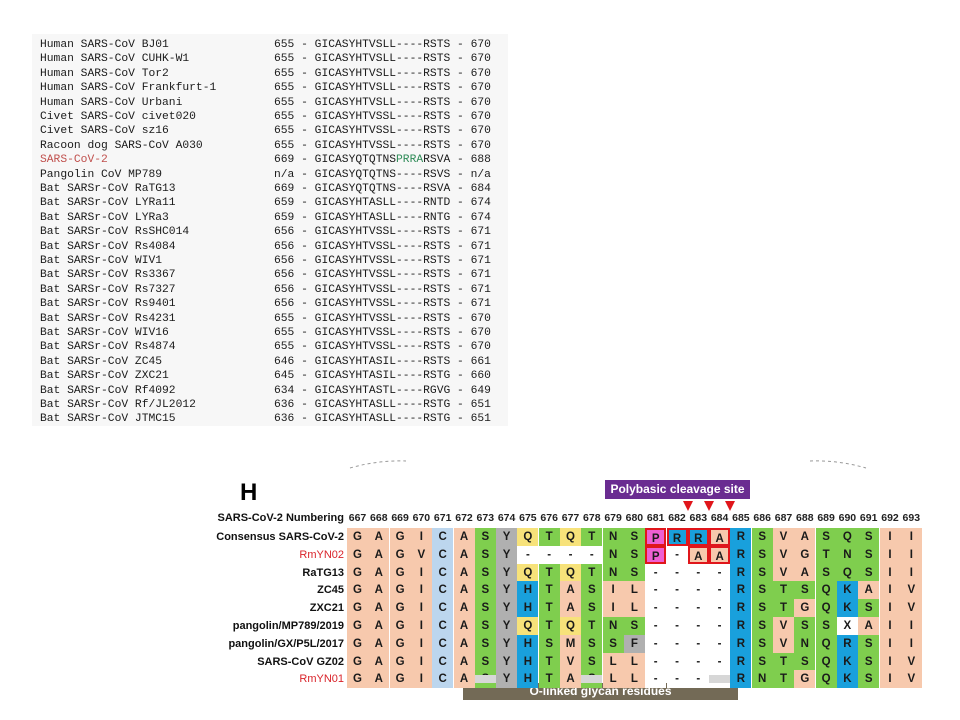  I want to click on row-sequence: n/a - GICASYQTQTNS----RSVS - n/a, so click(382, 174).